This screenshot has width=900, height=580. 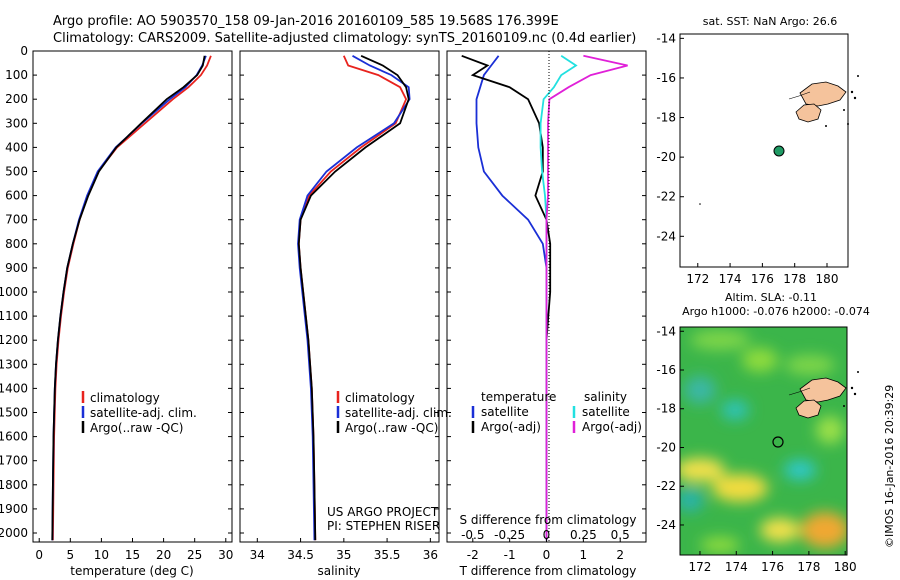 I want to click on s-difference-x-ticks: -0.5 -0.25 0 0.25 0.5, so click(x=545, y=535).